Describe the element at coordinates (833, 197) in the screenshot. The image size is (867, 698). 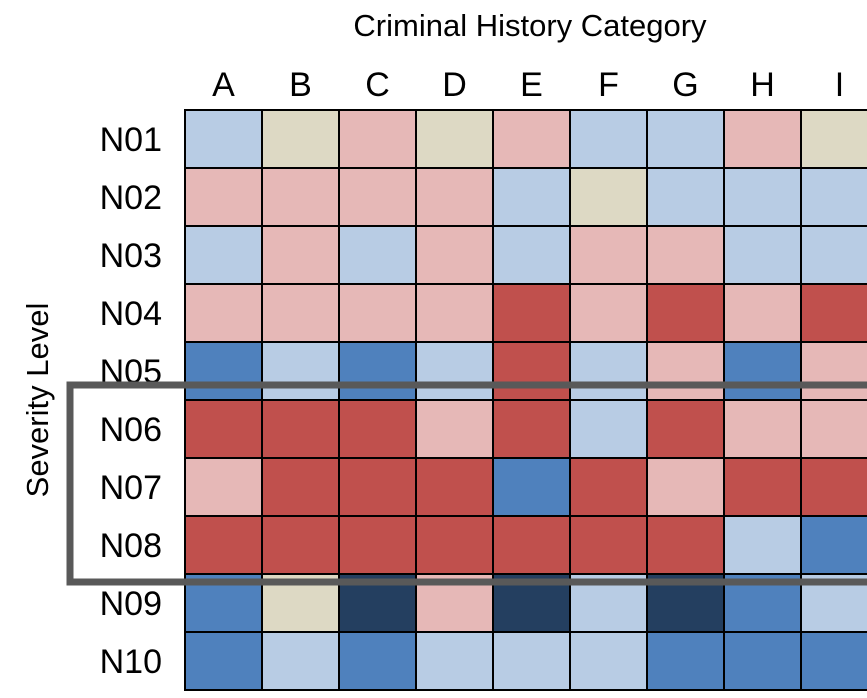
I see `cell-n02-i` at that location.